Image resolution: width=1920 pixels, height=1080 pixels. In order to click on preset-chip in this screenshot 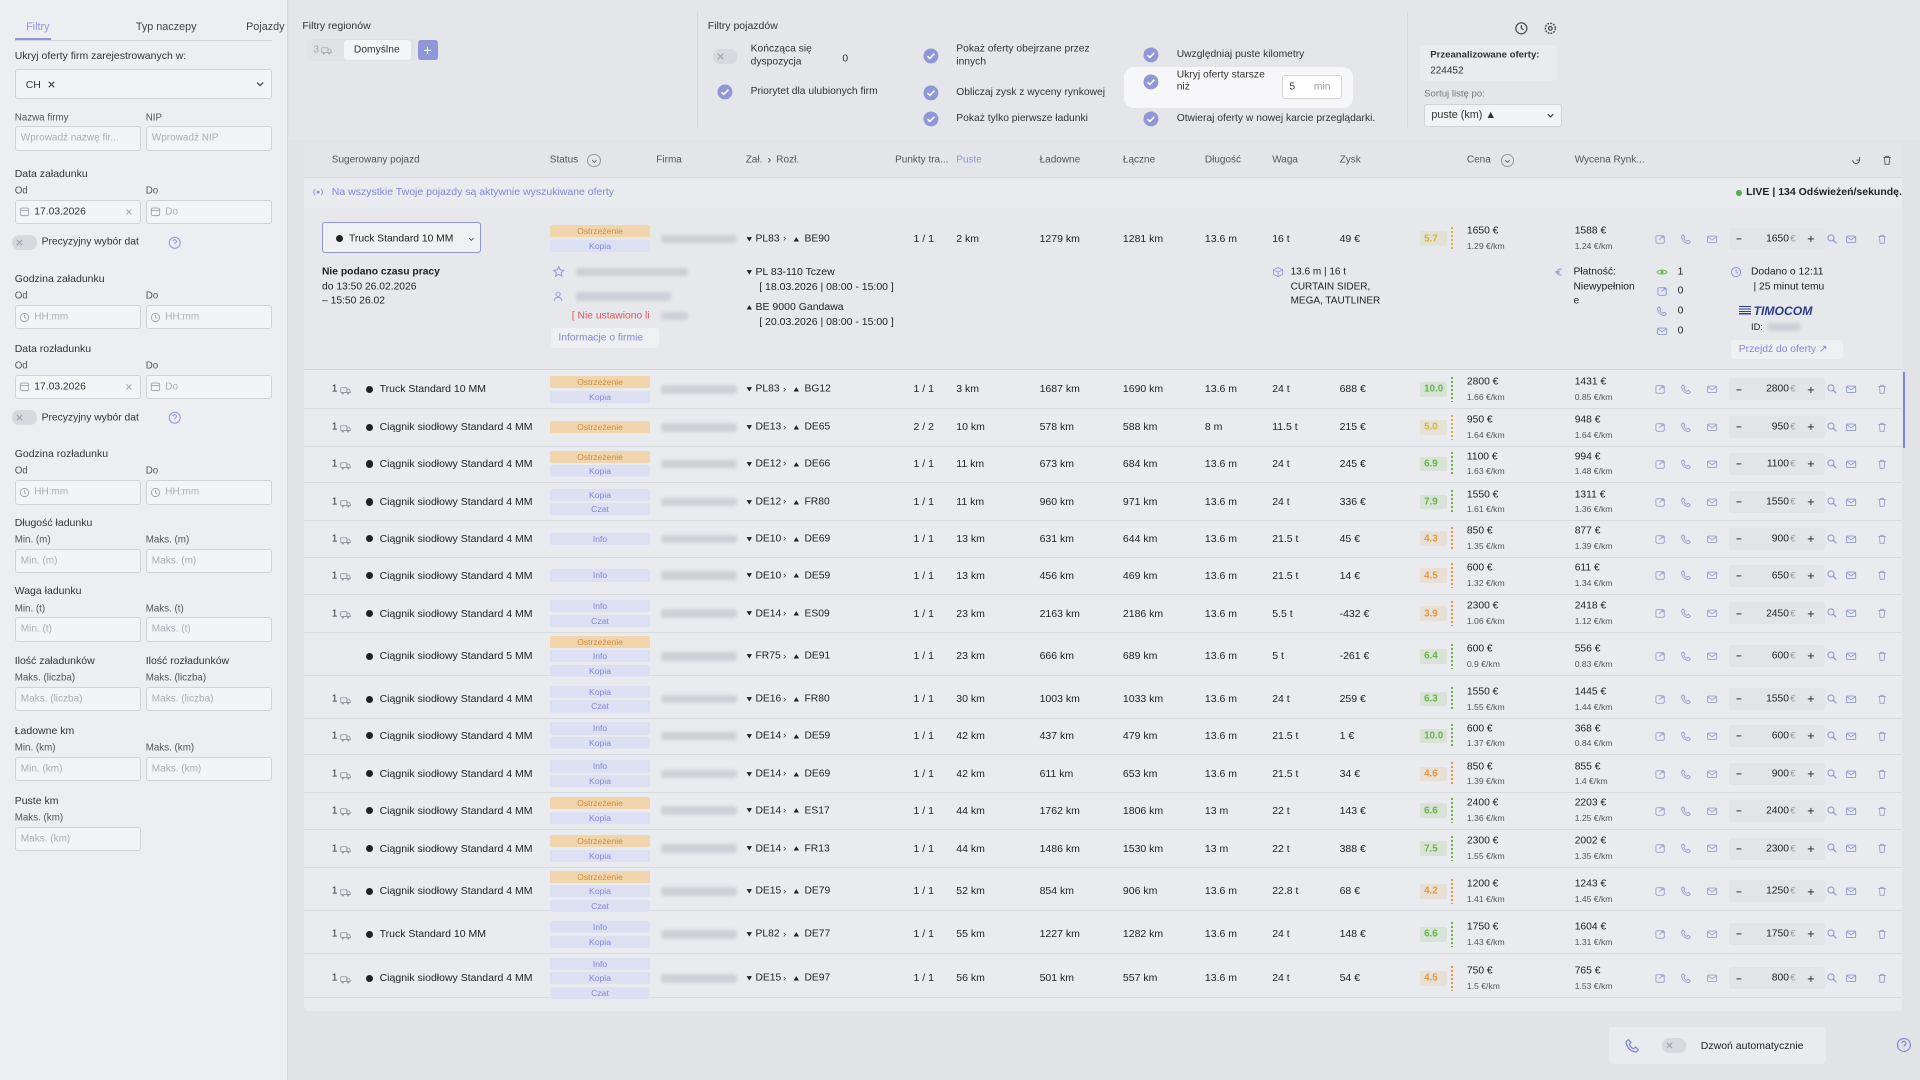, I will do `click(378, 50)`.